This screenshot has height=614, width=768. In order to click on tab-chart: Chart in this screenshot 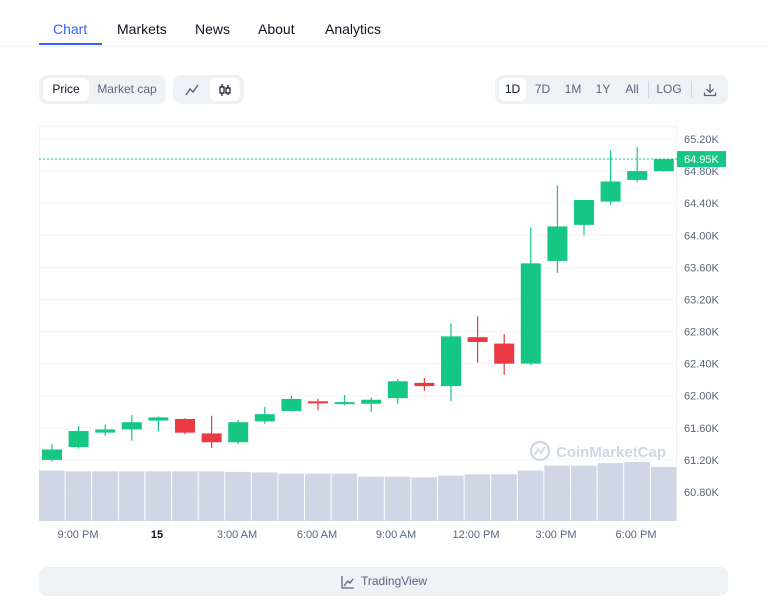, I will do `click(70, 29)`.